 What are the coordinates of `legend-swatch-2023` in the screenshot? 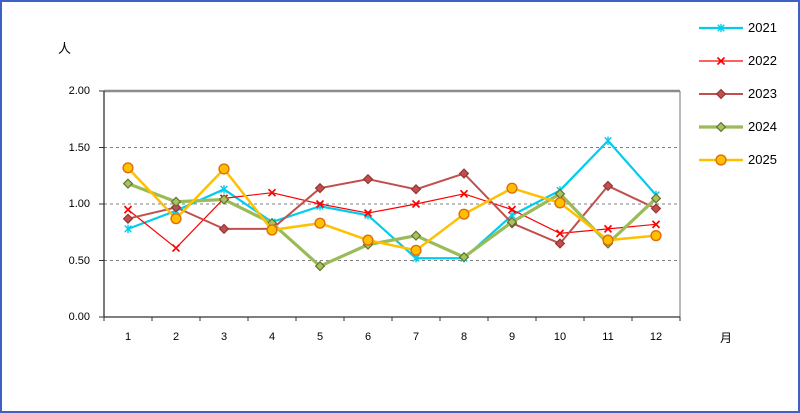 It's located at (721, 93).